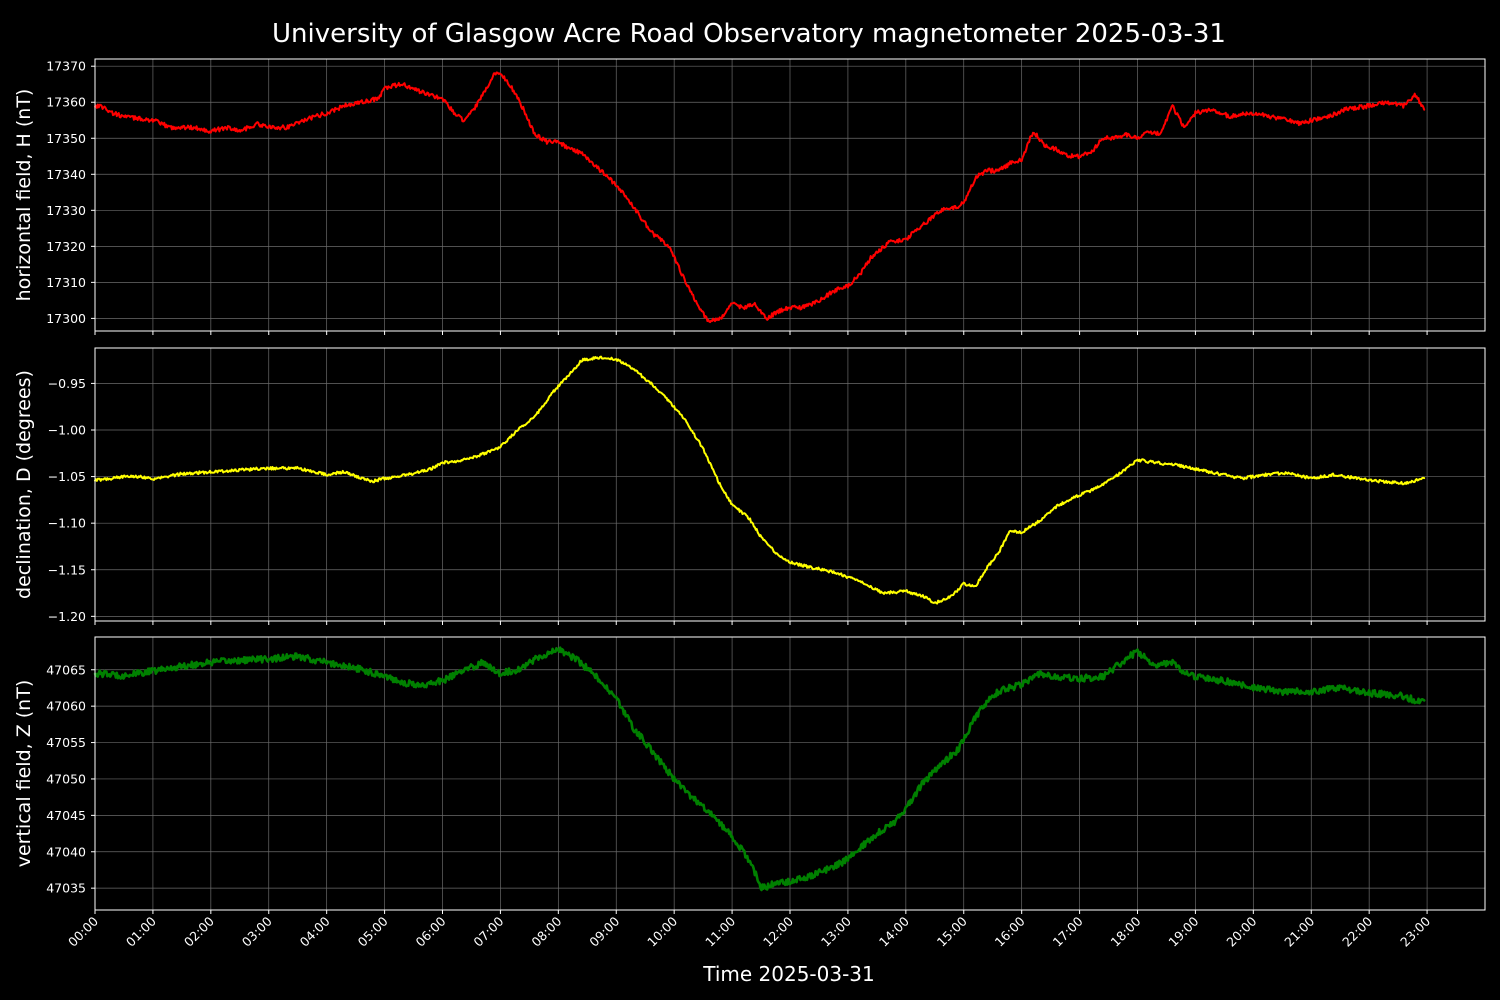  I want to click on x-tick-label: 08:00, so click(546, 931).